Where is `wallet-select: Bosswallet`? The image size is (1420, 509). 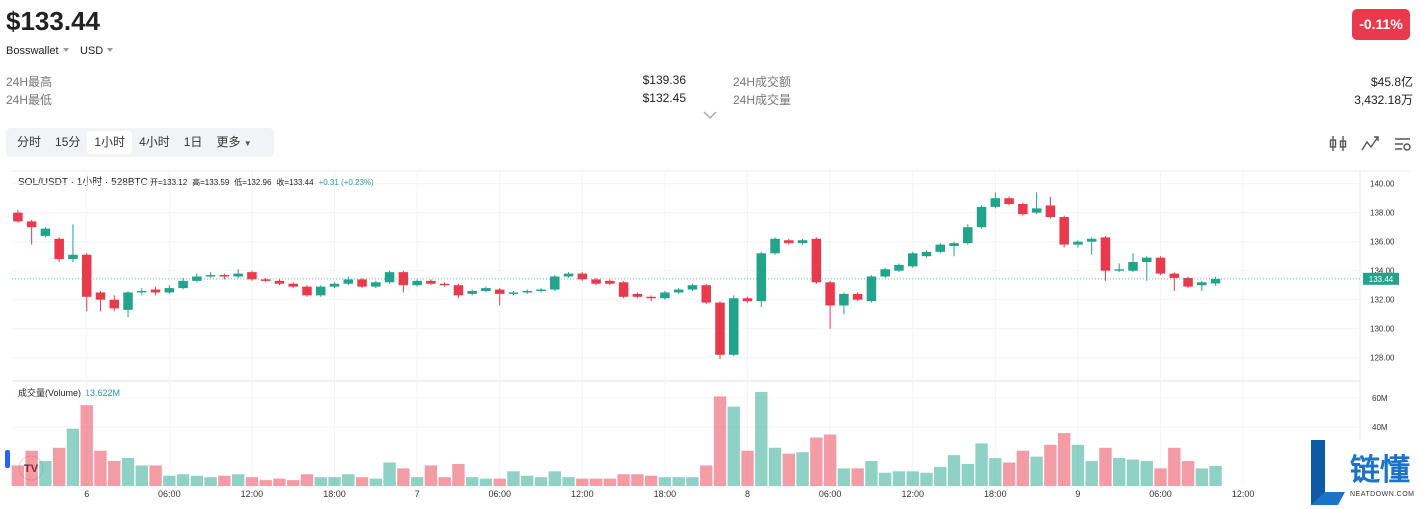 wallet-select: Bosswallet is located at coordinates (37, 51).